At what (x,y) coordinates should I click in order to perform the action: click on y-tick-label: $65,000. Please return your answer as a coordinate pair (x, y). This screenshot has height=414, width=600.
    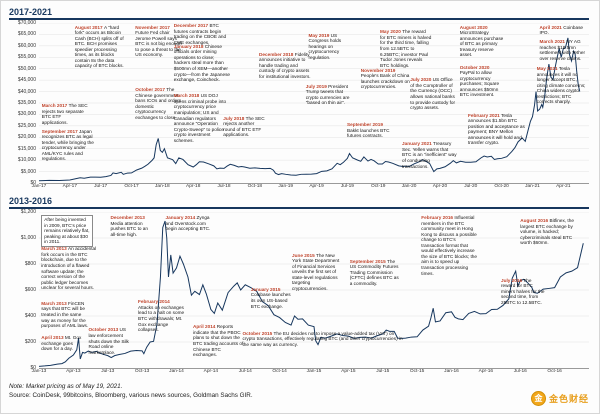
    Looking at the image, I should click on (26, 34).